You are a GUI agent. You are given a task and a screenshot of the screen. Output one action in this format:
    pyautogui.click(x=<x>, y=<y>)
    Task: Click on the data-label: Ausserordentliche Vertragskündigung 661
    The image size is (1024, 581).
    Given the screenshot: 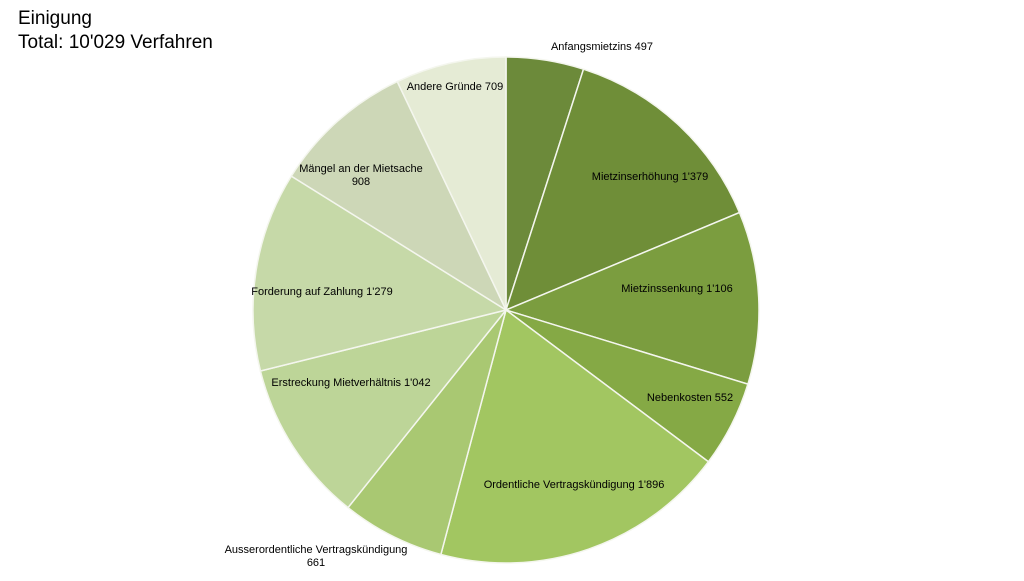 What is the action you would take?
    pyautogui.click(x=316, y=556)
    